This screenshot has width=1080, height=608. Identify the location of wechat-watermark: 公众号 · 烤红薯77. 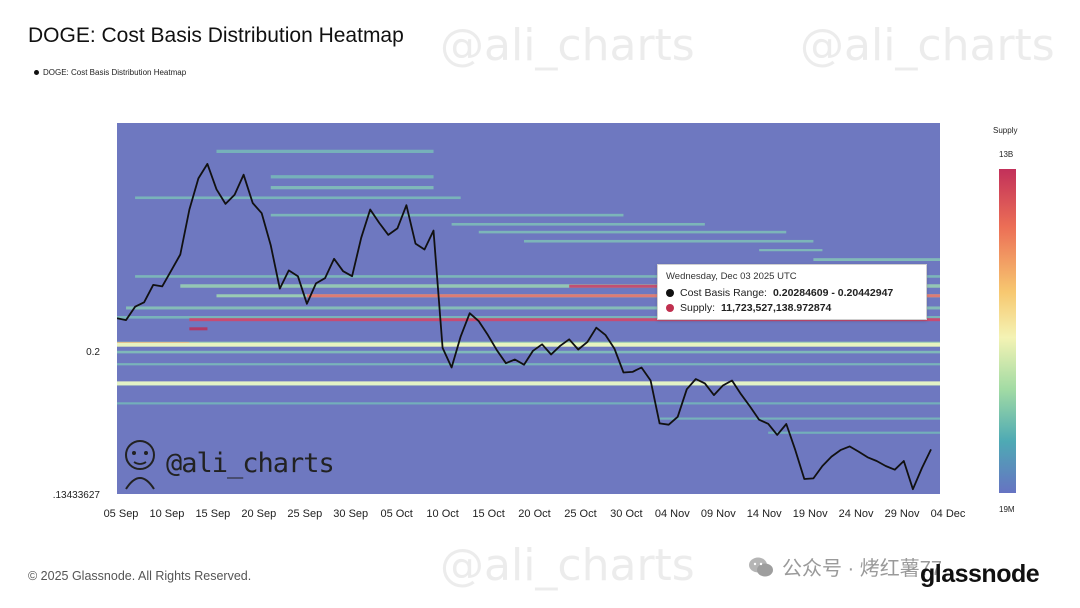
(845, 566).